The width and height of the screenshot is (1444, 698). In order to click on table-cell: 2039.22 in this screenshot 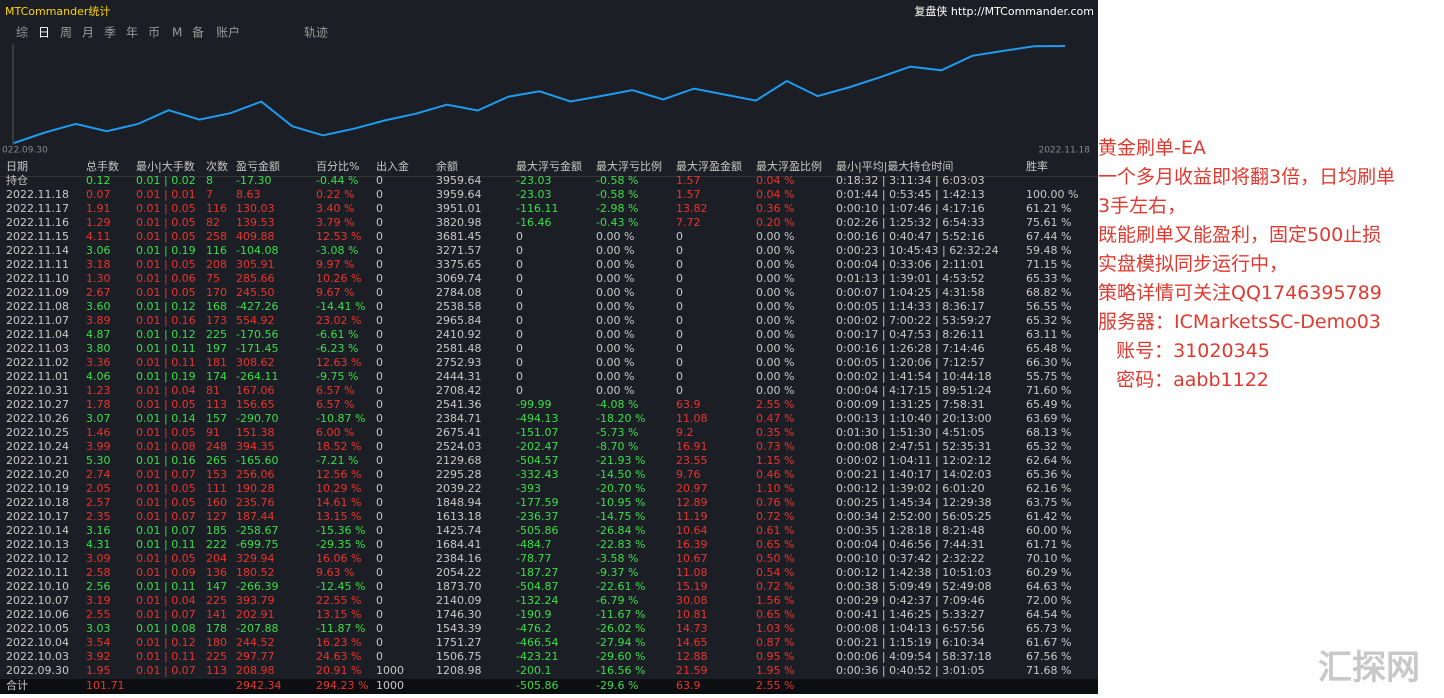, I will do `click(459, 488)`.